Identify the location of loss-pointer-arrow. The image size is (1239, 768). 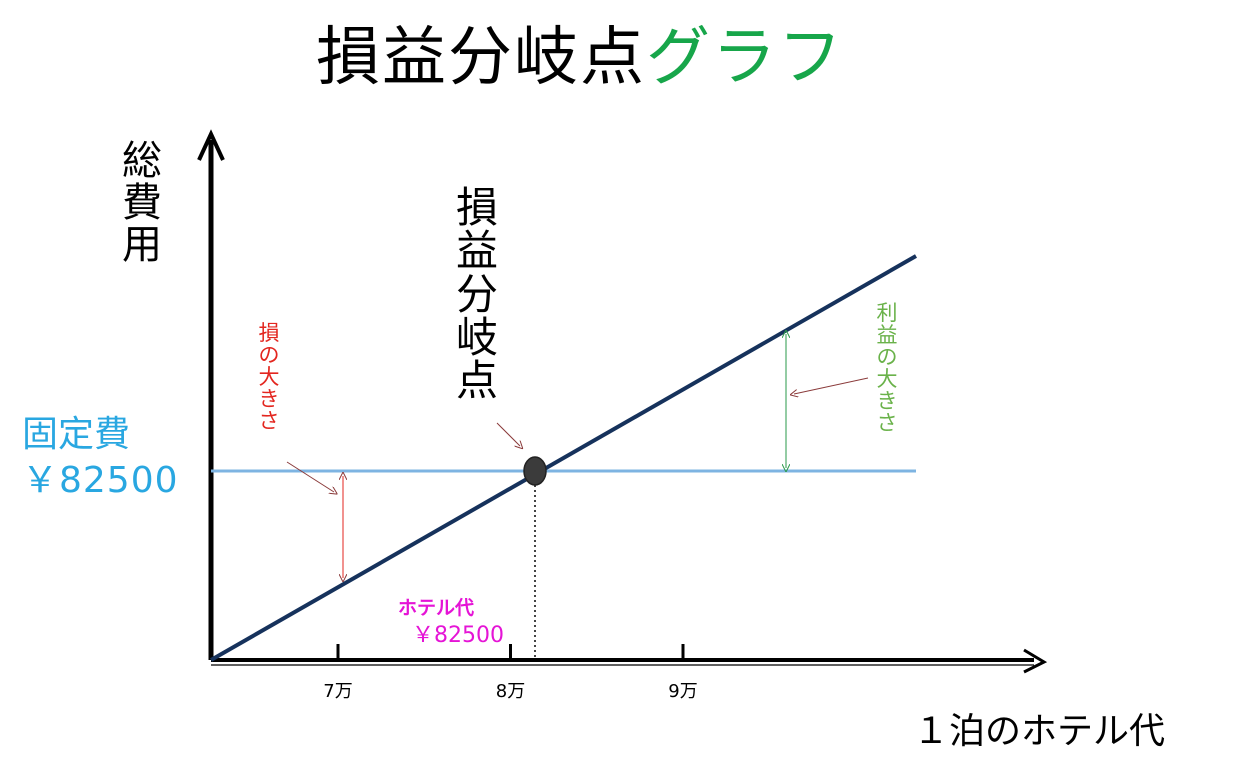
(310, 476).